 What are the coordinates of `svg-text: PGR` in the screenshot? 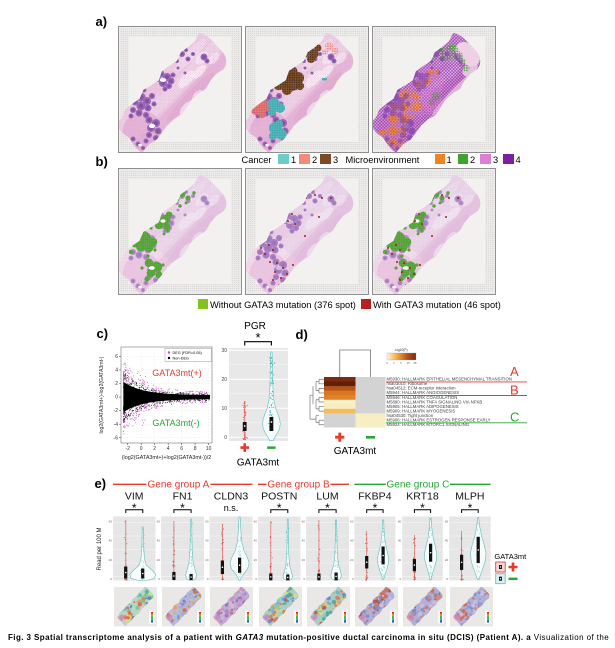 It's located at (255, 326).